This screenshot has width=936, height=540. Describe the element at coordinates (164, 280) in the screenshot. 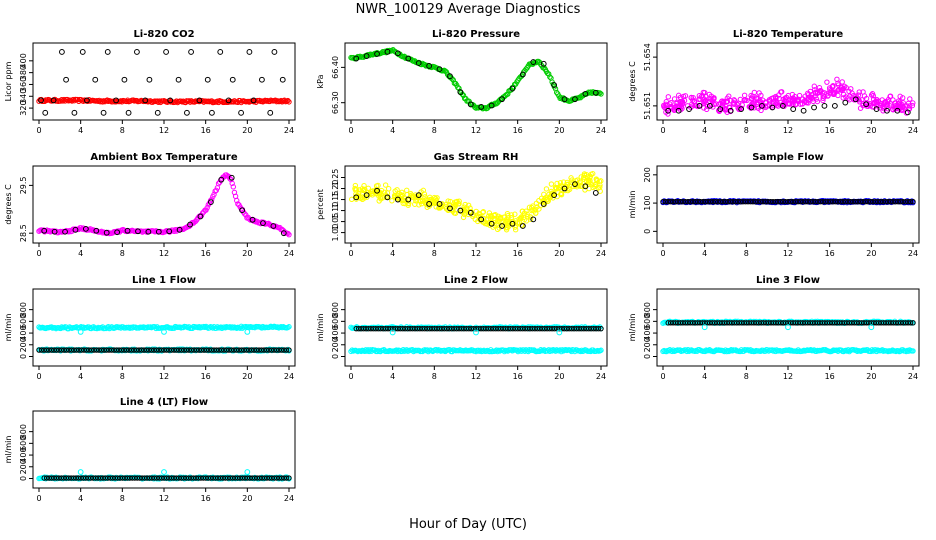

I see `chart-title: Line 1 Flow` at that location.